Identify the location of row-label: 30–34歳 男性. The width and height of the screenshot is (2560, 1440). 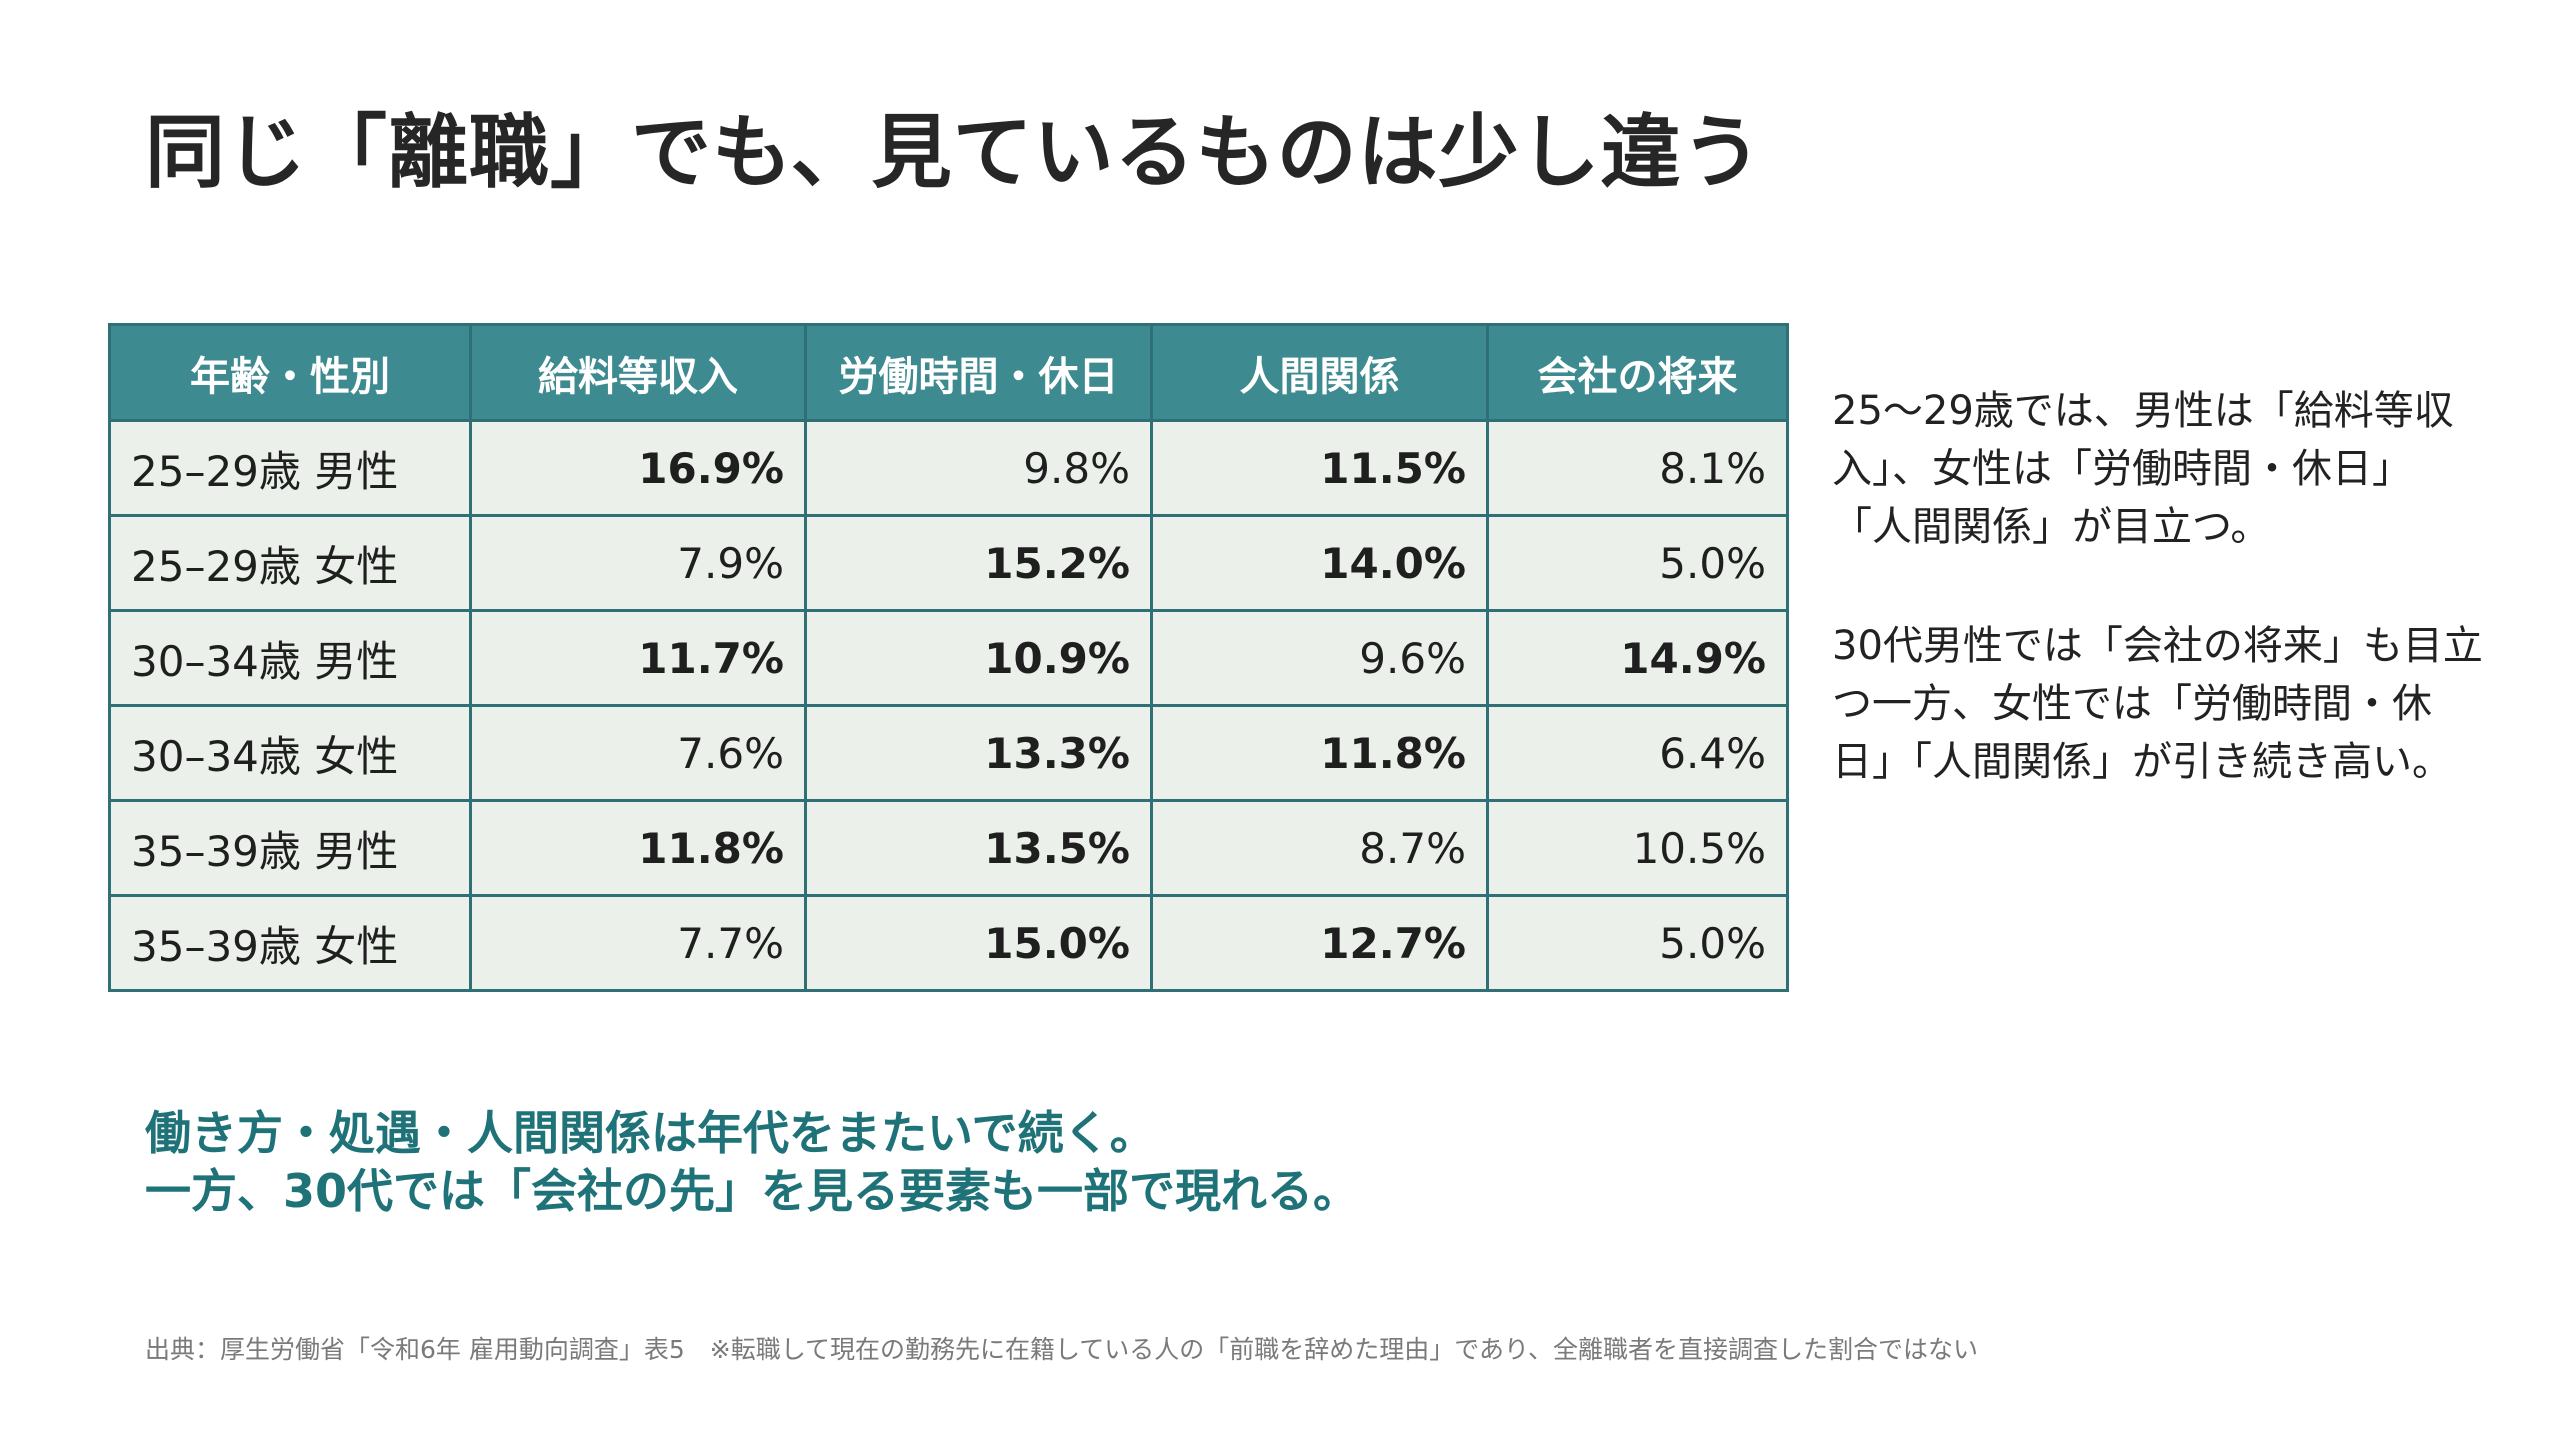
(290, 658).